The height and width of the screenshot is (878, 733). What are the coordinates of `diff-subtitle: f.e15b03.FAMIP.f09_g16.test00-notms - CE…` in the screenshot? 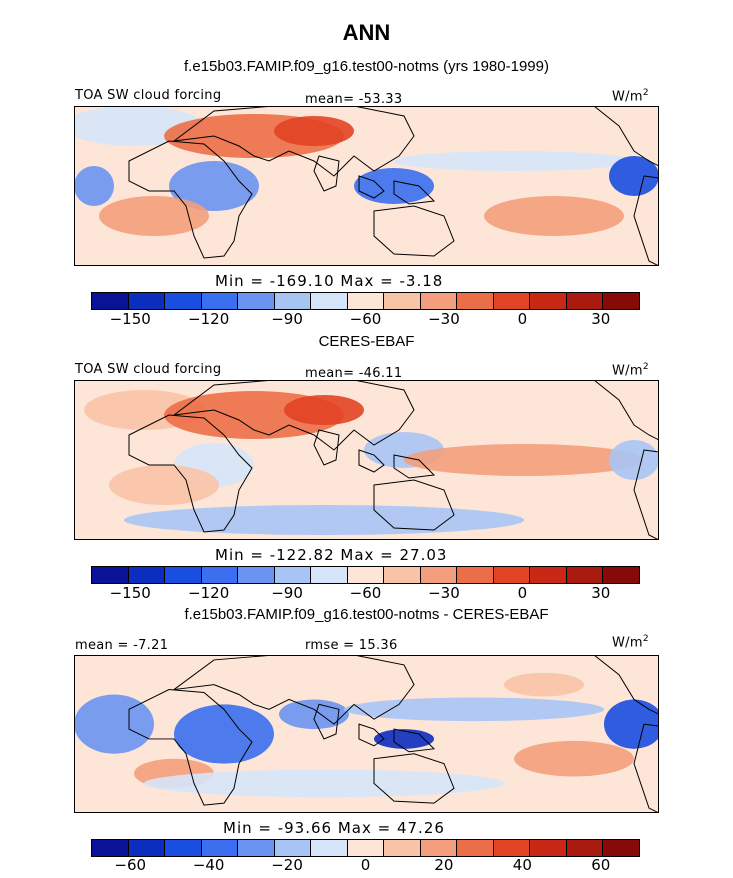 It's located at (366, 614).